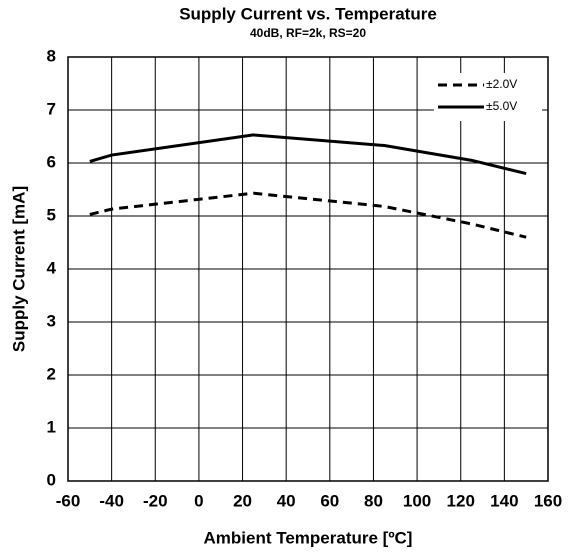 The image size is (573, 556). Describe the element at coordinates (51, 426) in the screenshot. I see `y-tick-label: 1` at that location.